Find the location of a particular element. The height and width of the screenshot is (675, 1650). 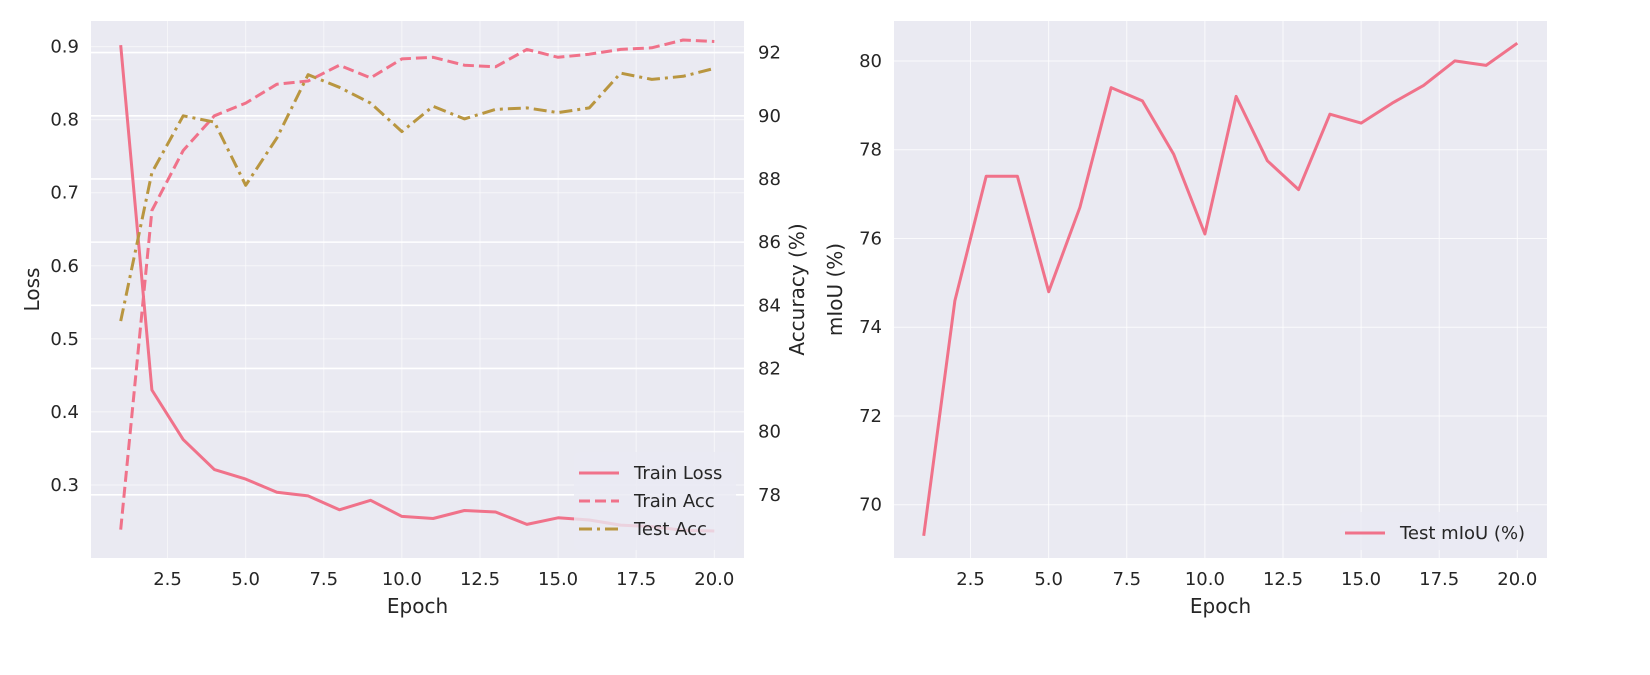

y-tick-label: 70 is located at coordinates (870, 505).